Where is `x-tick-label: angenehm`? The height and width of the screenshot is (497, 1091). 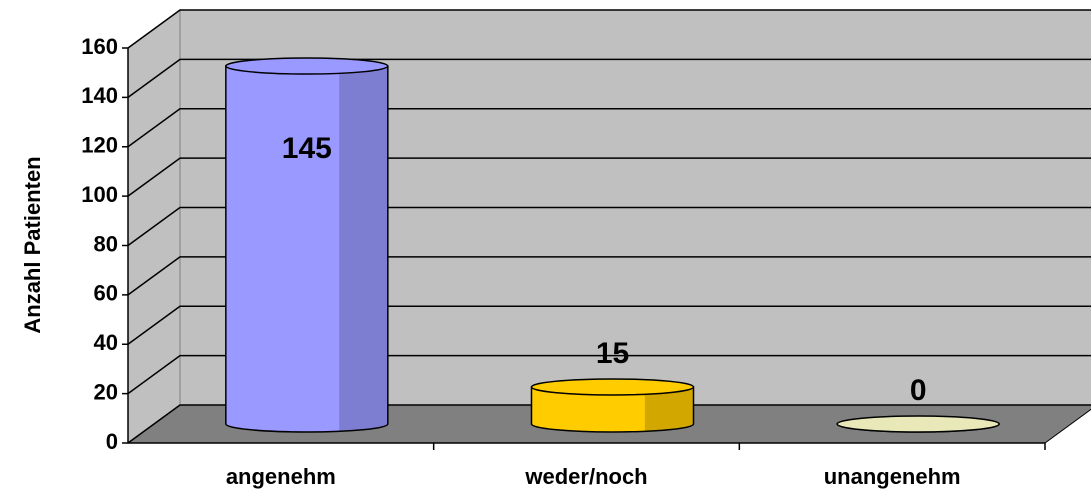
x-tick-label: angenehm is located at coordinates (281, 476).